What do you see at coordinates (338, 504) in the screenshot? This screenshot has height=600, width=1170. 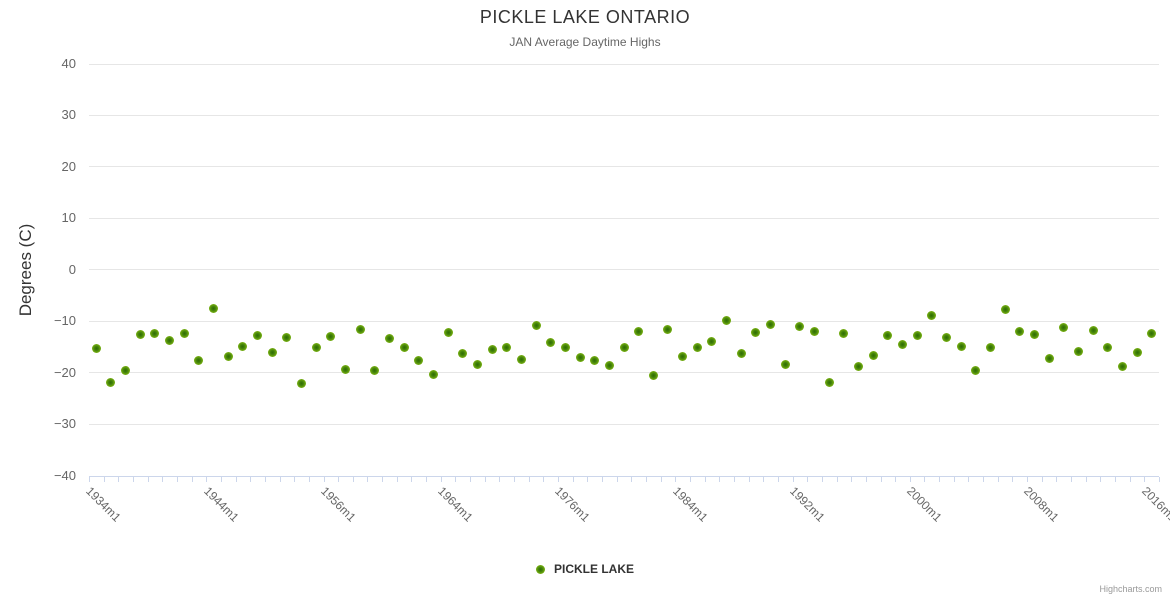 I see `x-axis-label: 1956m1` at bounding box center [338, 504].